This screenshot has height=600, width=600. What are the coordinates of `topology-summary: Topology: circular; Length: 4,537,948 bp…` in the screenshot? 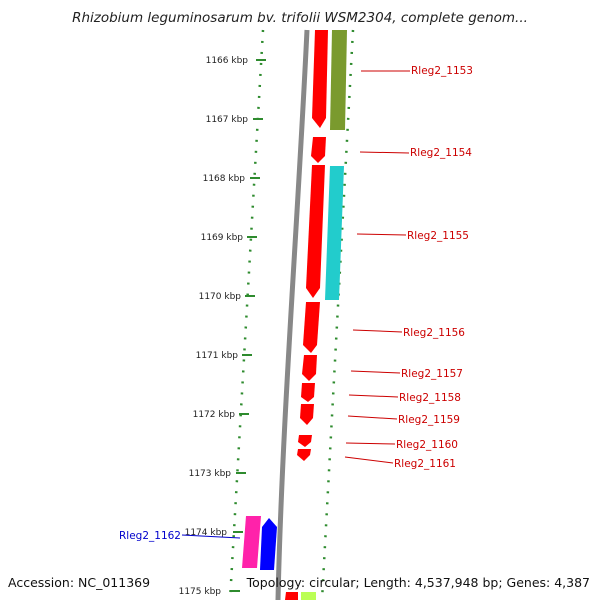 It's located at (418, 582).